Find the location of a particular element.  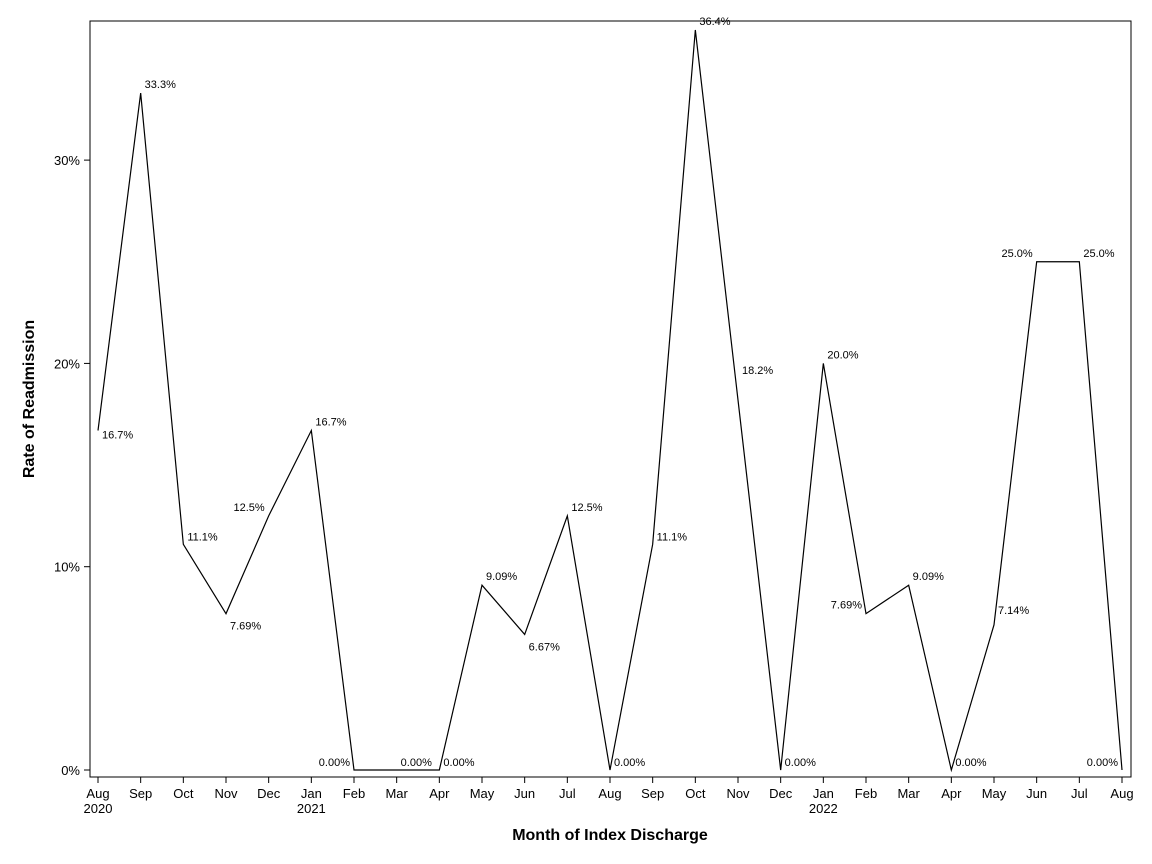

data-label: 36.4% is located at coordinates (714, 22).